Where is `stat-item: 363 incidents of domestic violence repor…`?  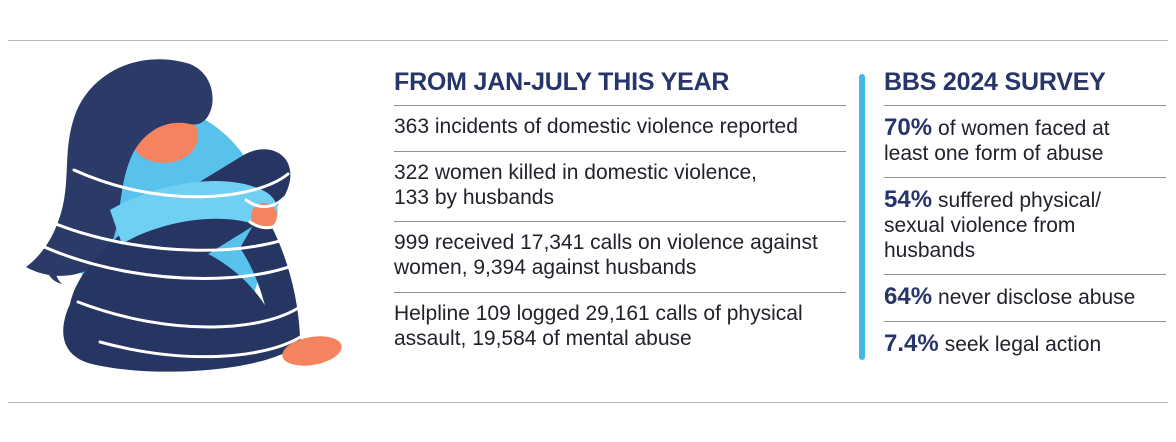
stat-item: 363 incidents of domestic violence repor… is located at coordinates (620, 129).